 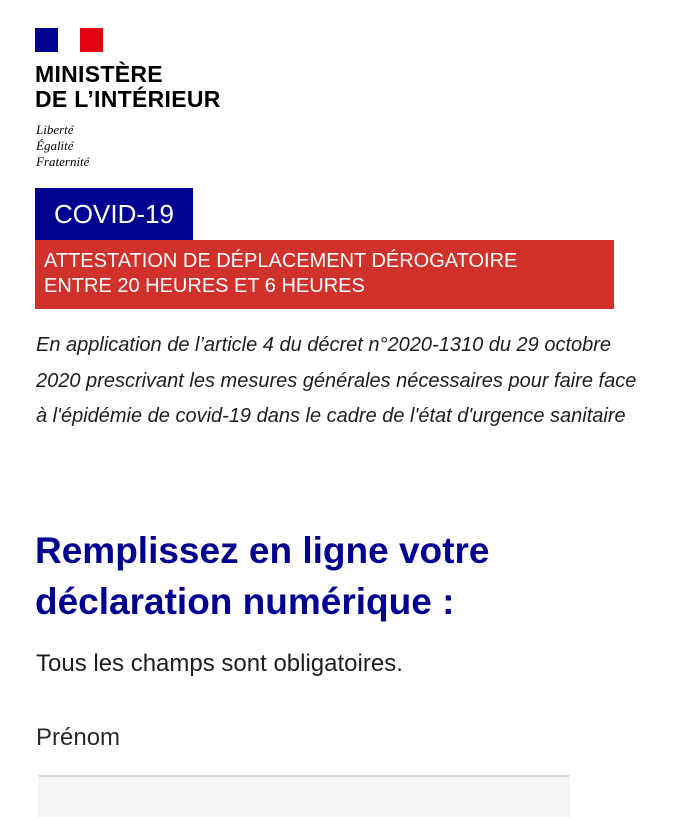 What do you see at coordinates (55, 145) in the screenshot?
I see `motto-egalite: Égalité` at bounding box center [55, 145].